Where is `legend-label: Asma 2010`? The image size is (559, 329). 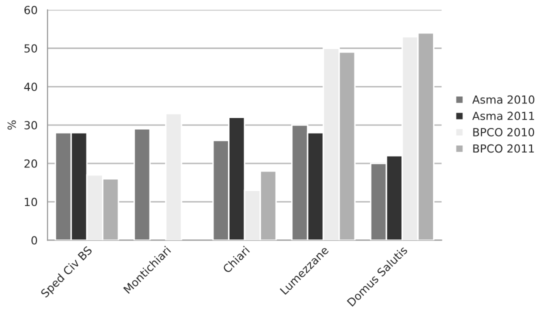
legend-label: Asma 2010 is located at coordinates (503, 99).